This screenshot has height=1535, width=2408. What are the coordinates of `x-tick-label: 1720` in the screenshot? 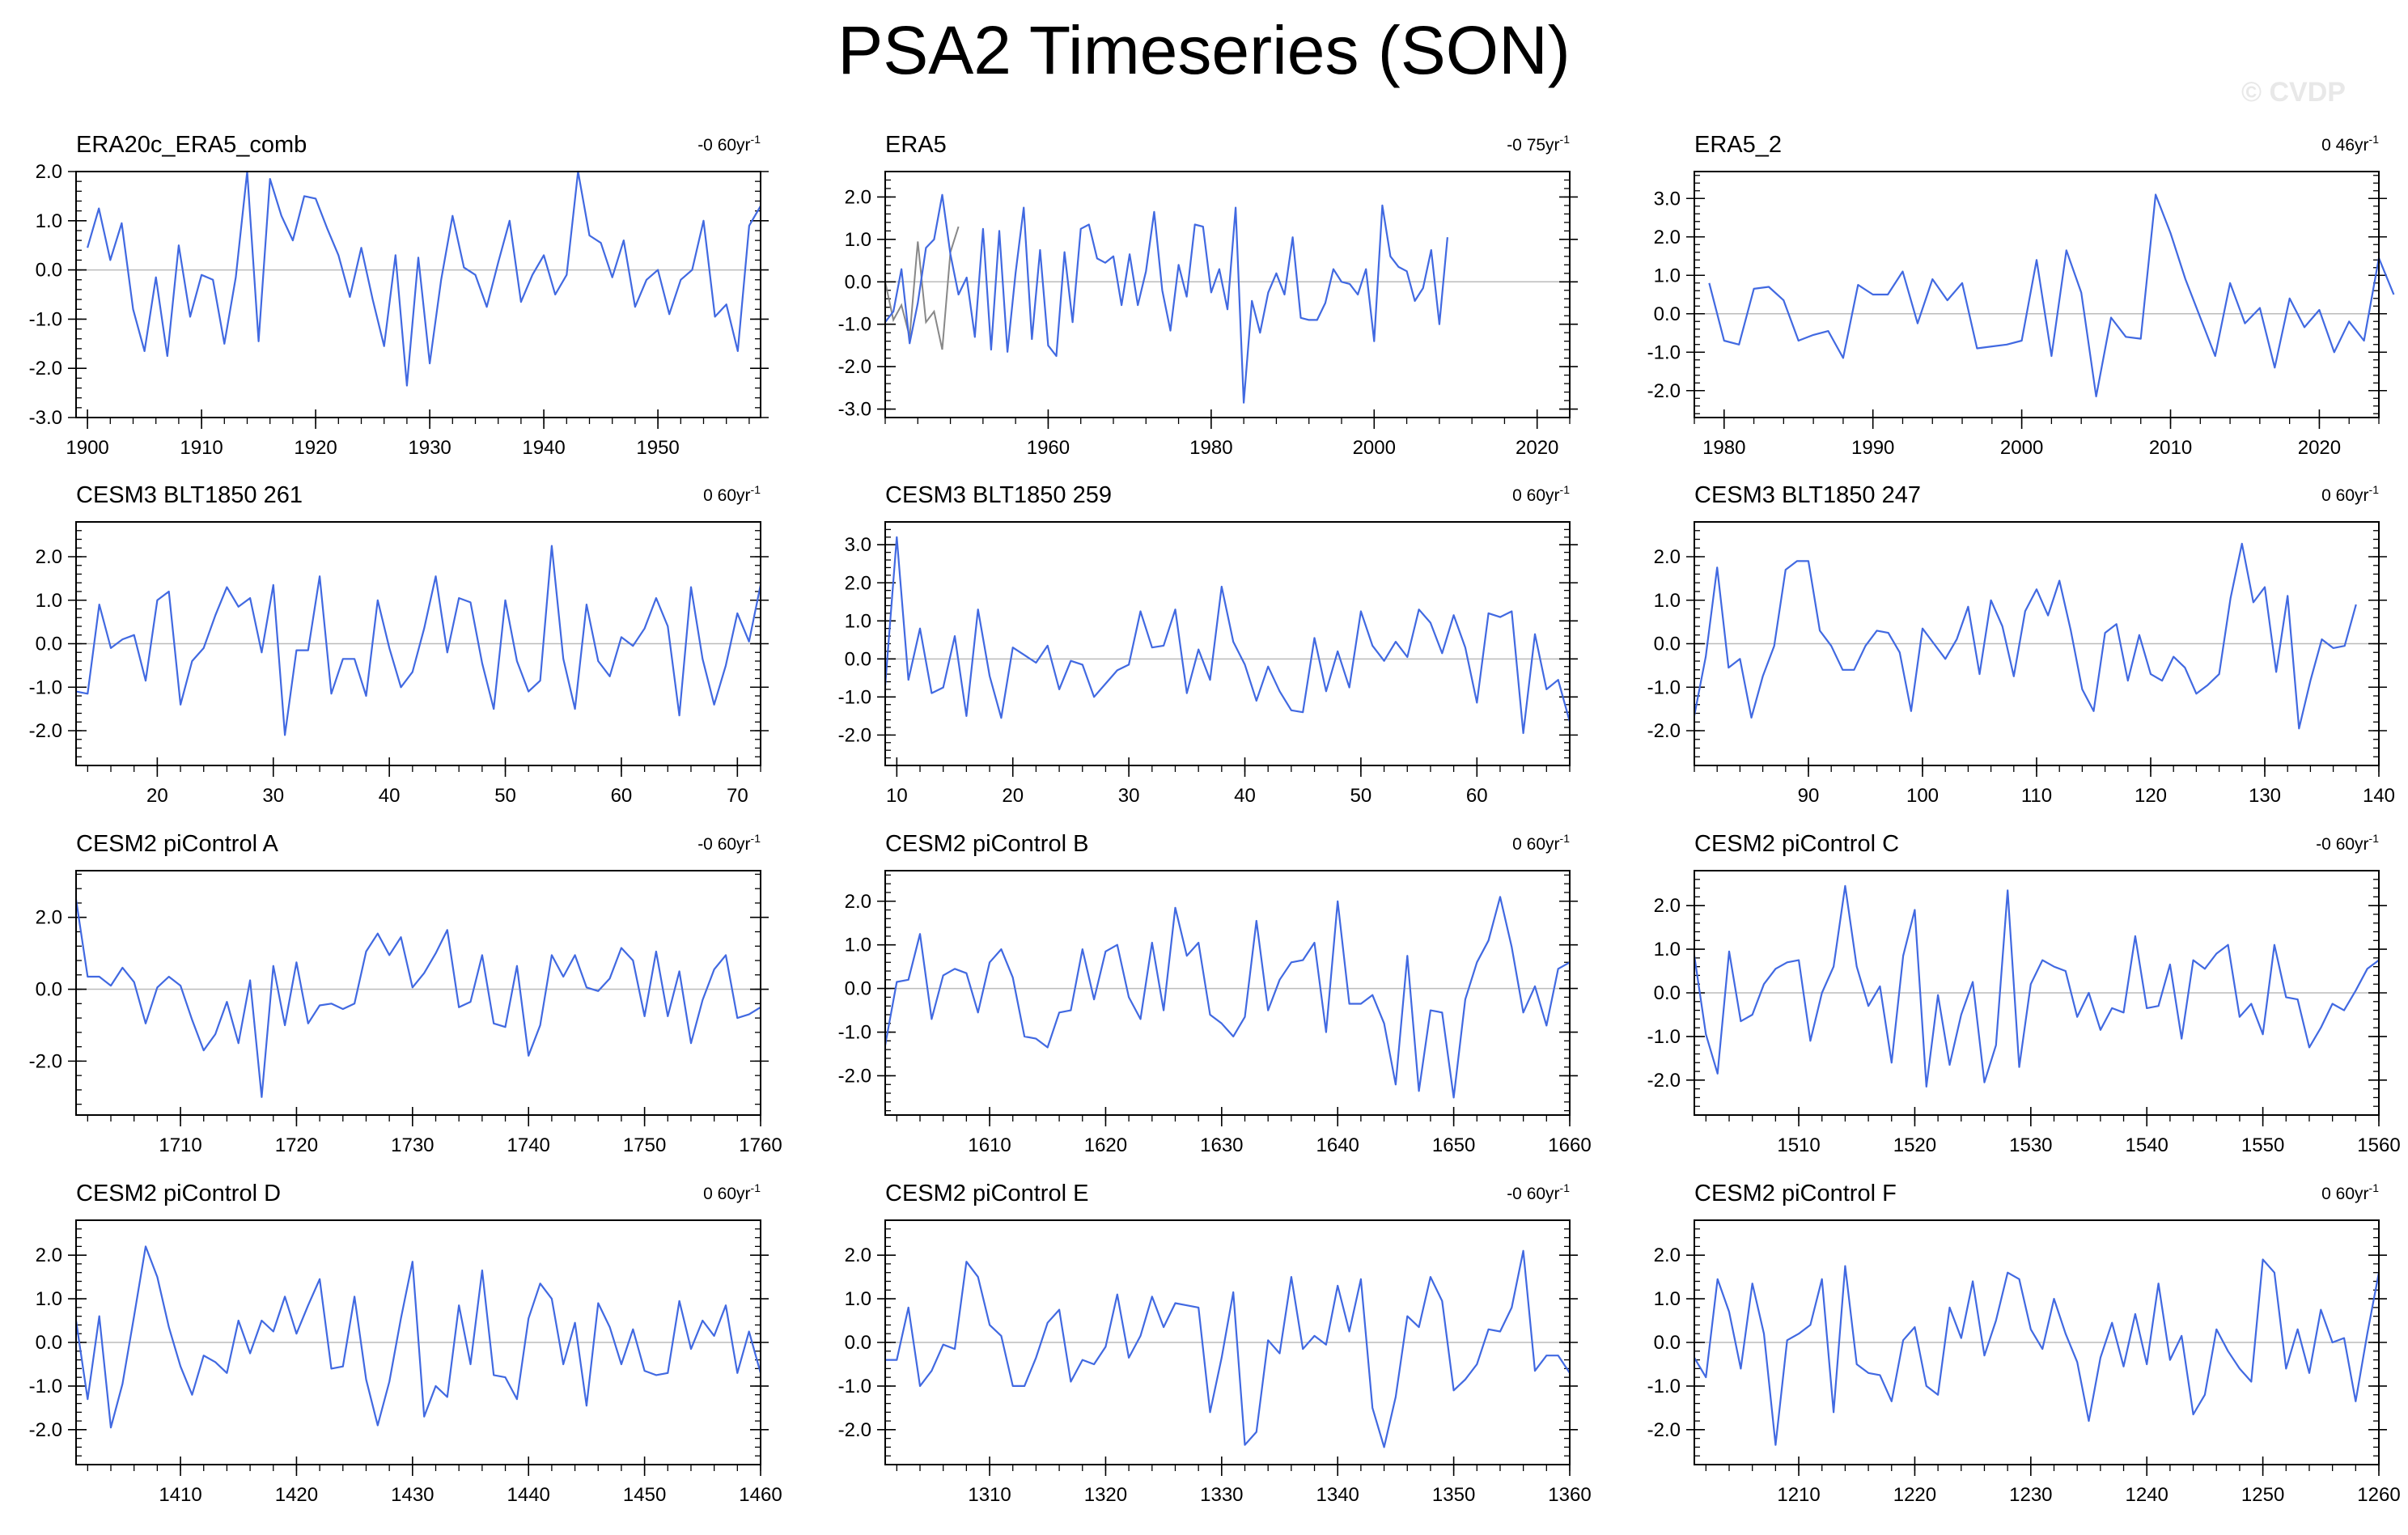 It's located at (296, 1145).